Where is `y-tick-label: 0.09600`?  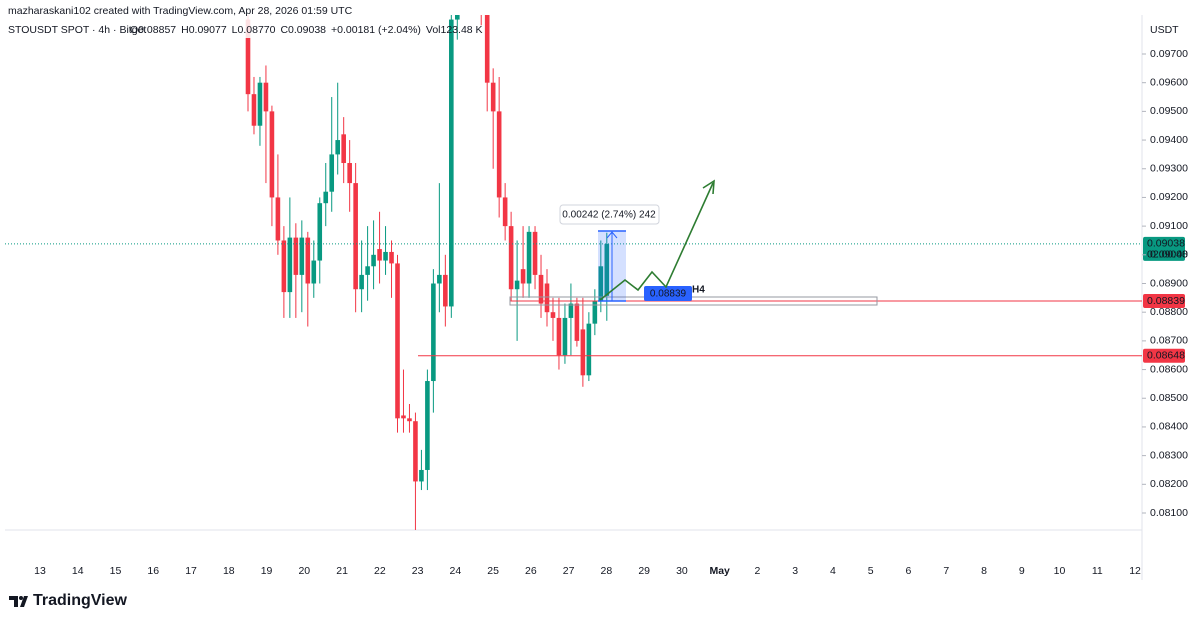
y-tick-label: 0.09600 is located at coordinates (1169, 82).